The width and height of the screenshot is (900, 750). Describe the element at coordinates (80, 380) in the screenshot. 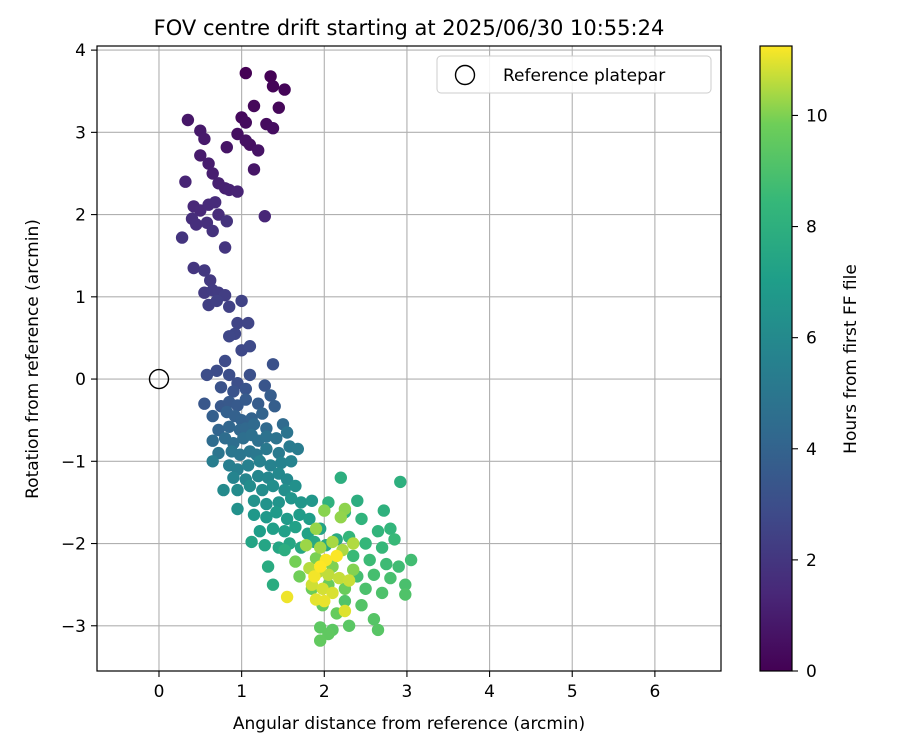

I see `y-tick-label: 0` at that location.